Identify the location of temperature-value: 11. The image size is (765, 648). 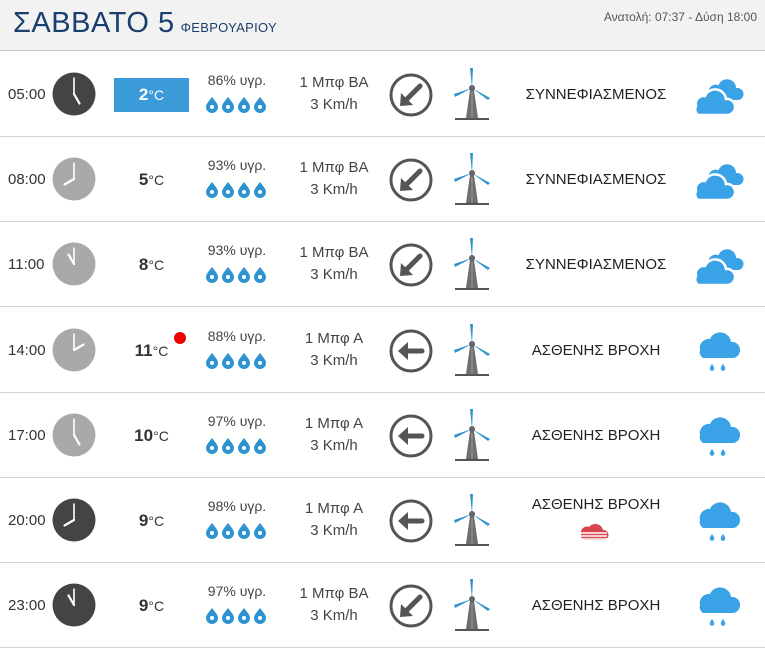
(143, 350).